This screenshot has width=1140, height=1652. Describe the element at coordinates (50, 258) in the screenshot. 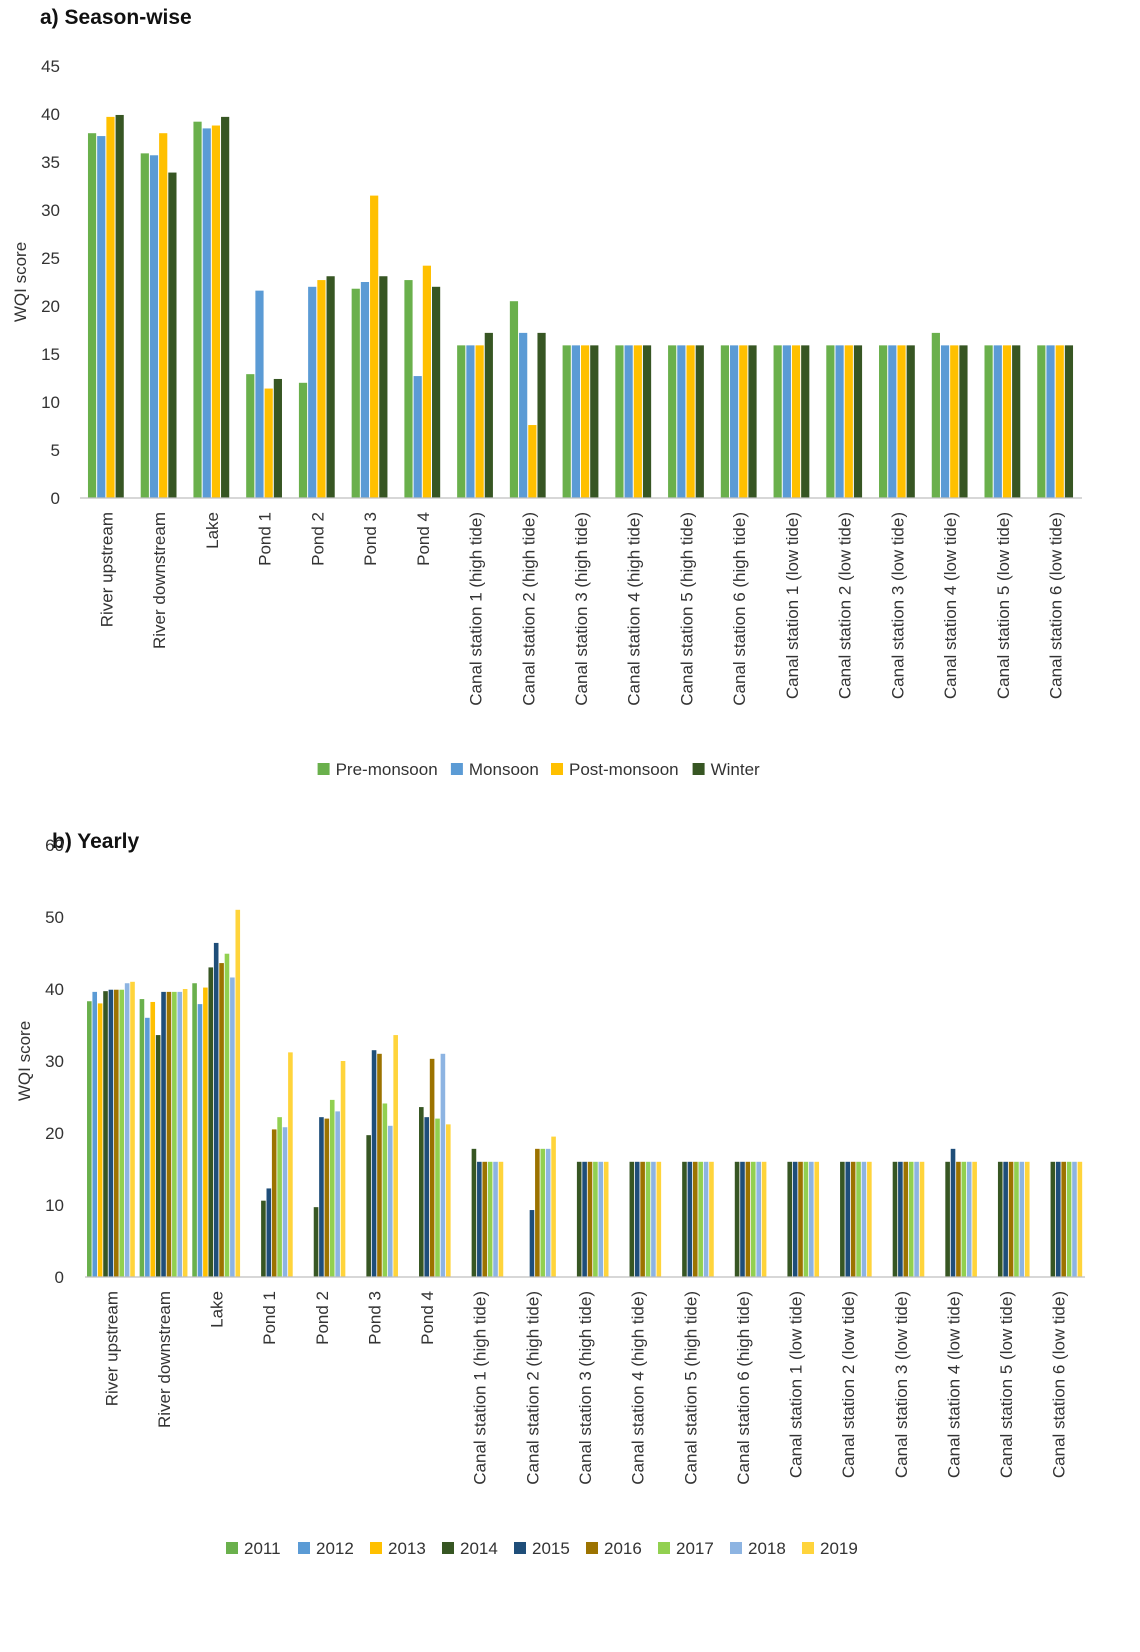

I see `y-tick-label: 25` at that location.